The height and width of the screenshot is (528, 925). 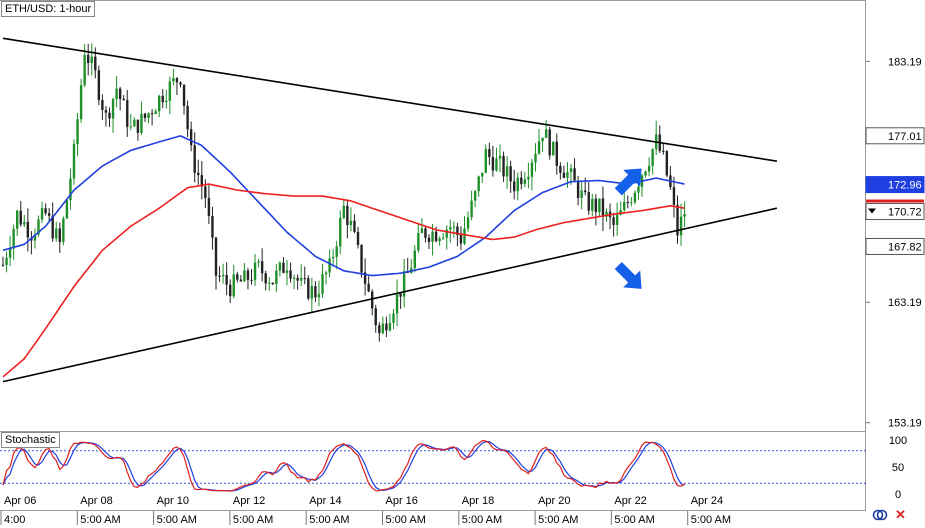 What do you see at coordinates (905, 424) in the screenshot?
I see `y-tick-label: 153.19` at bounding box center [905, 424].